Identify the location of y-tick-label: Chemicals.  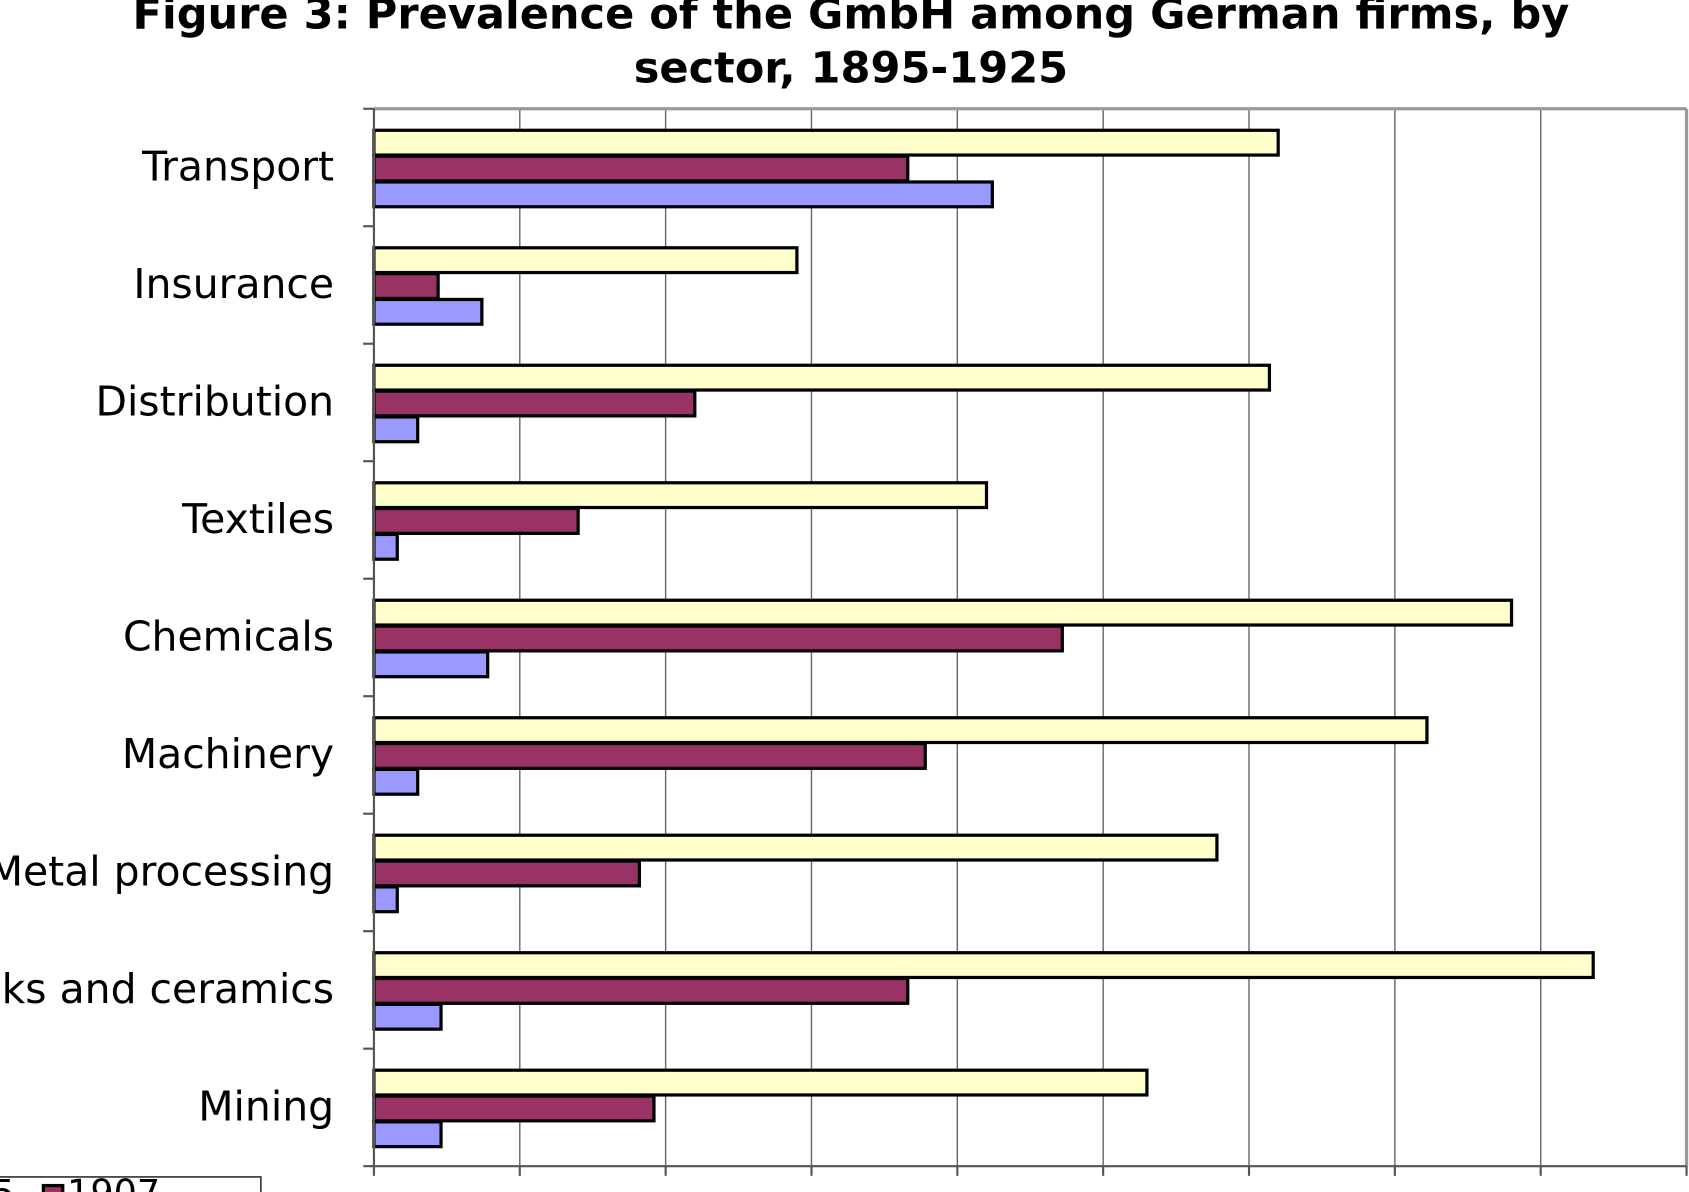
(228, 637).